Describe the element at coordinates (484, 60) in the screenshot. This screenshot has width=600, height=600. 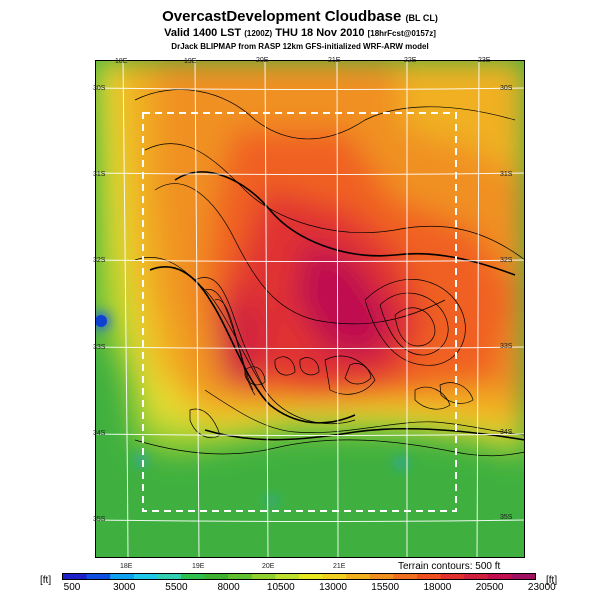
I see `lon-label-top: 23E` at that location.